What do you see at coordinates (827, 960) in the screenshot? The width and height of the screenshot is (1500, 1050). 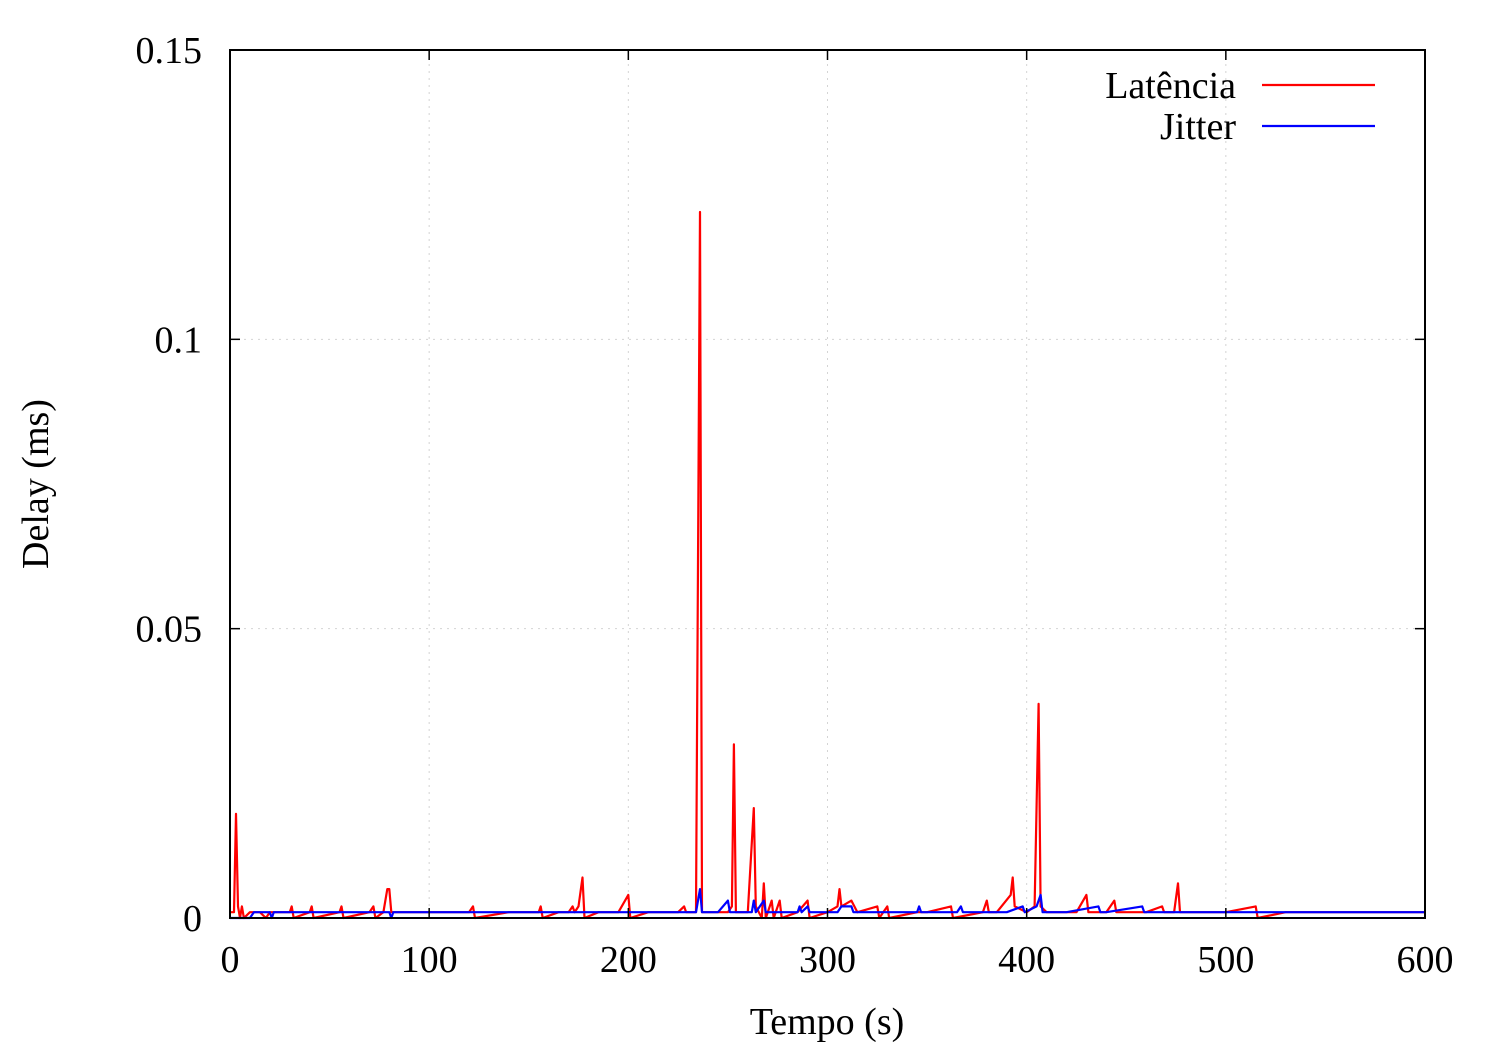 I see `x-tick-label: 300` at bounding box center [827, 960].